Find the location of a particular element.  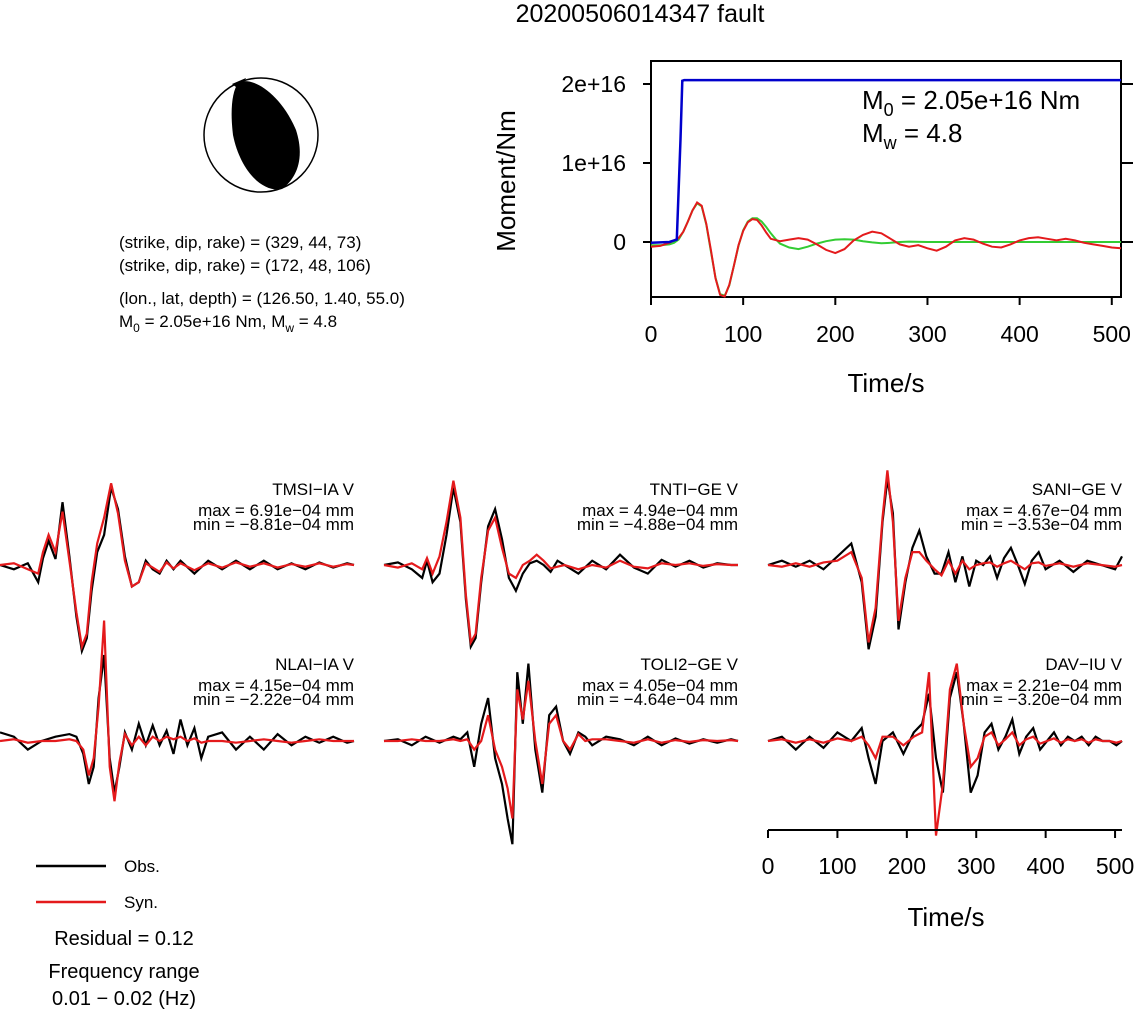

waveform-xtick-label: 400 is located at coordinates (1045, 866).